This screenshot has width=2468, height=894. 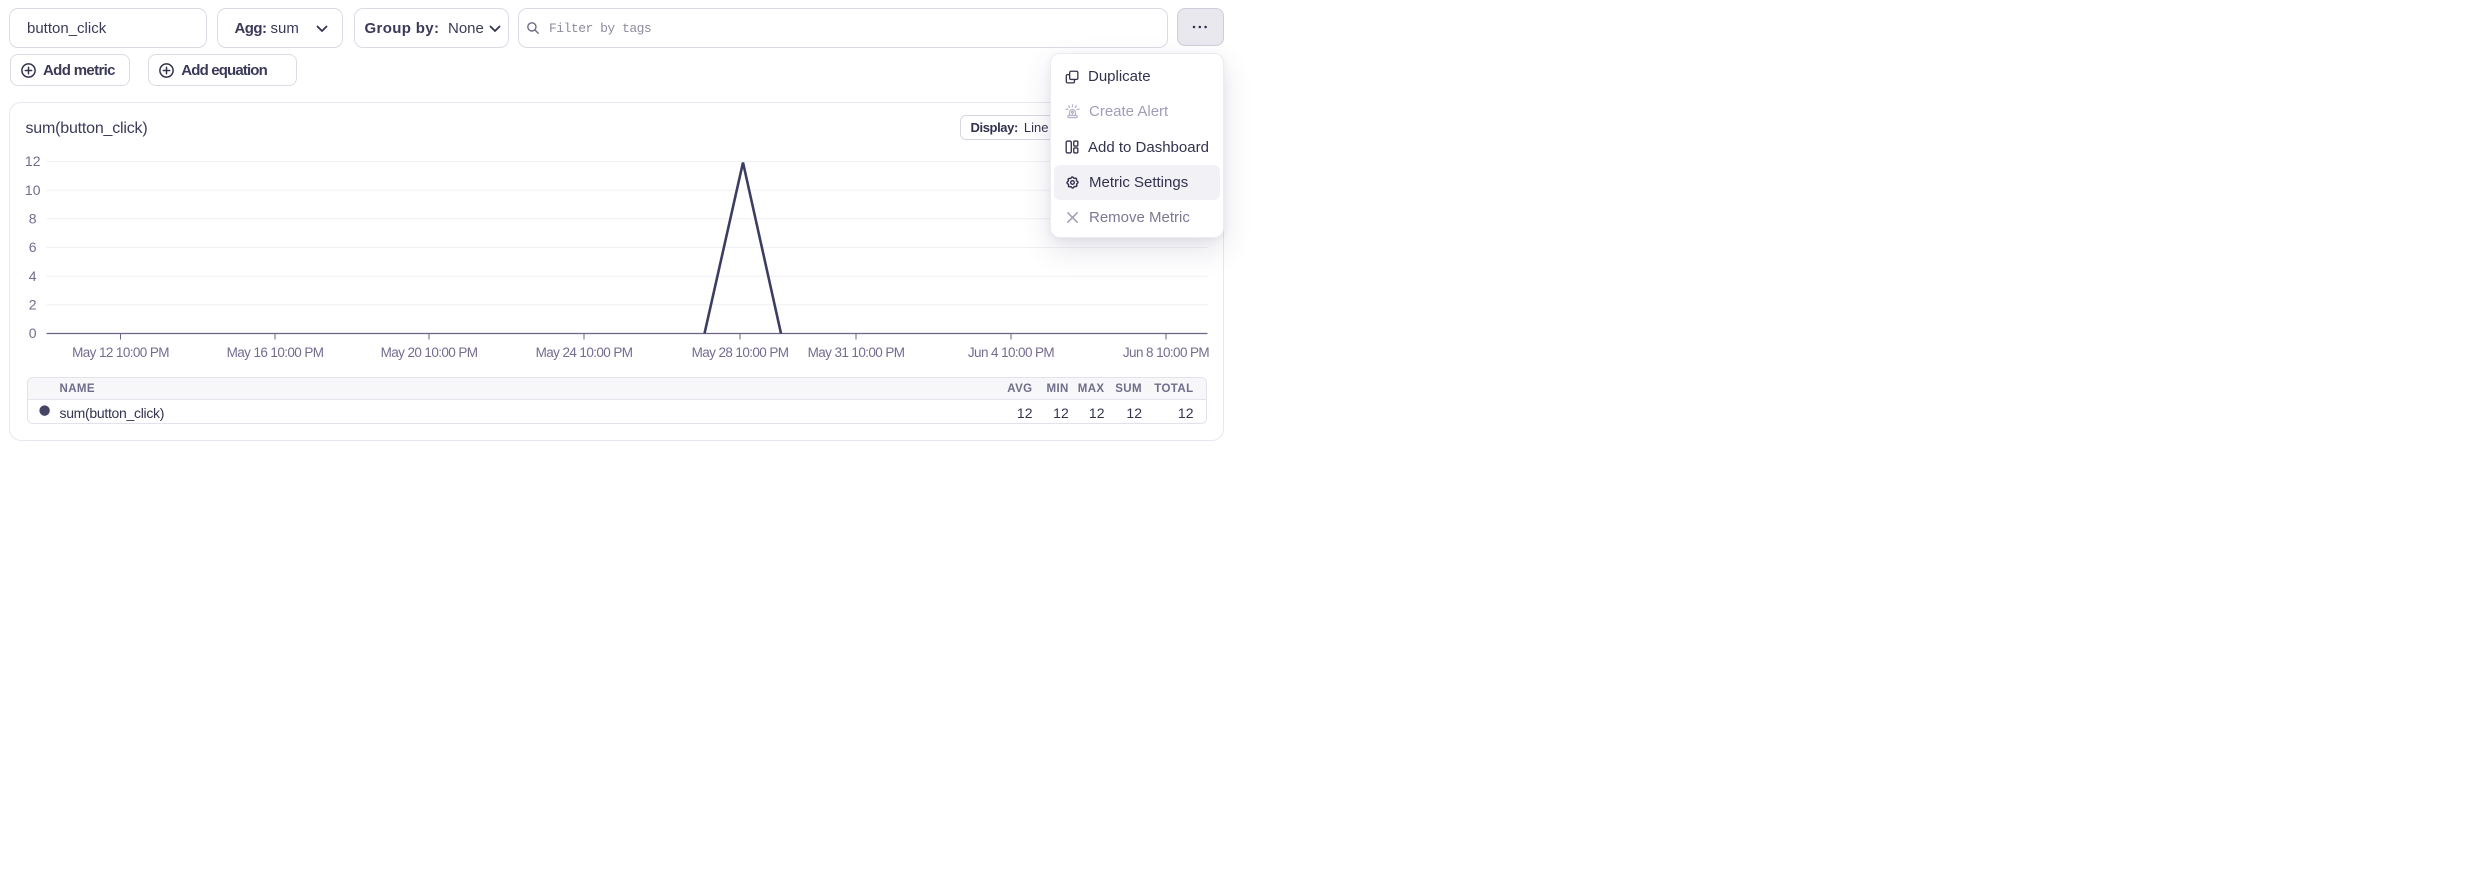 I want to click on svg-text: 4, so click(x=32, y=275).